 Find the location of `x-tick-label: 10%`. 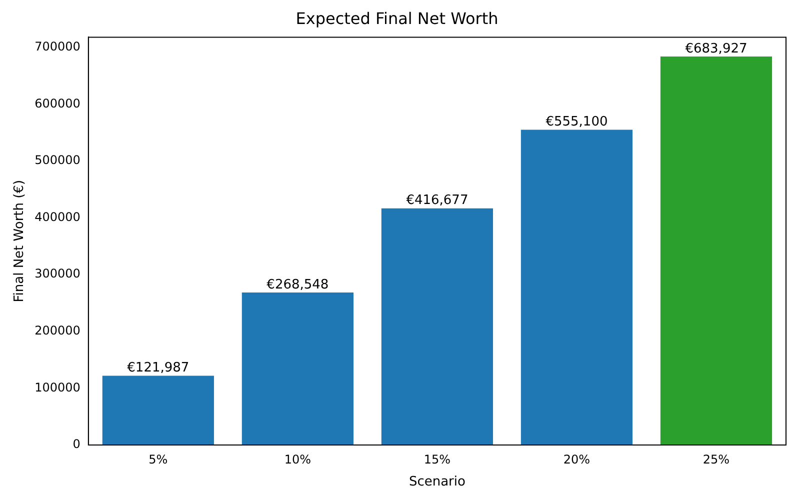

x-tick-label: 10% is located at coordinates (298, 459).